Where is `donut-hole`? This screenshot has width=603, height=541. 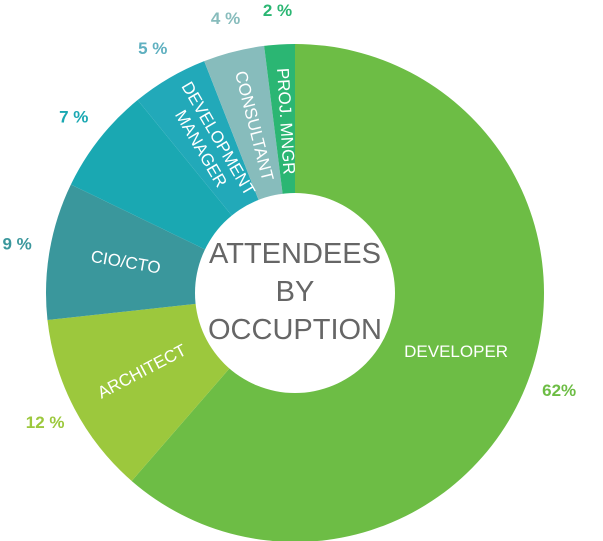
donut-hole is located at coordinates (295, 293).